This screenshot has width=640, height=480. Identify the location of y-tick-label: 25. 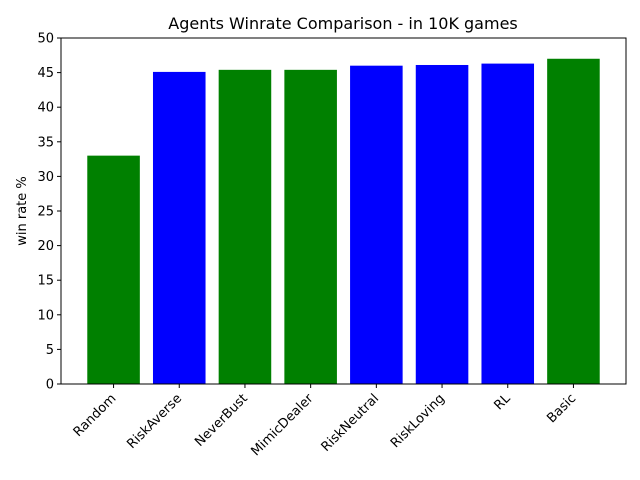
(45, 212).